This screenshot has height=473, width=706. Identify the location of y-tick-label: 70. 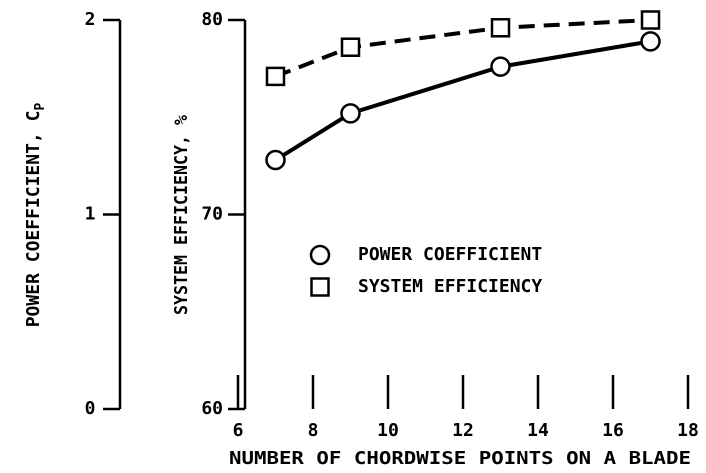
(212, 214).